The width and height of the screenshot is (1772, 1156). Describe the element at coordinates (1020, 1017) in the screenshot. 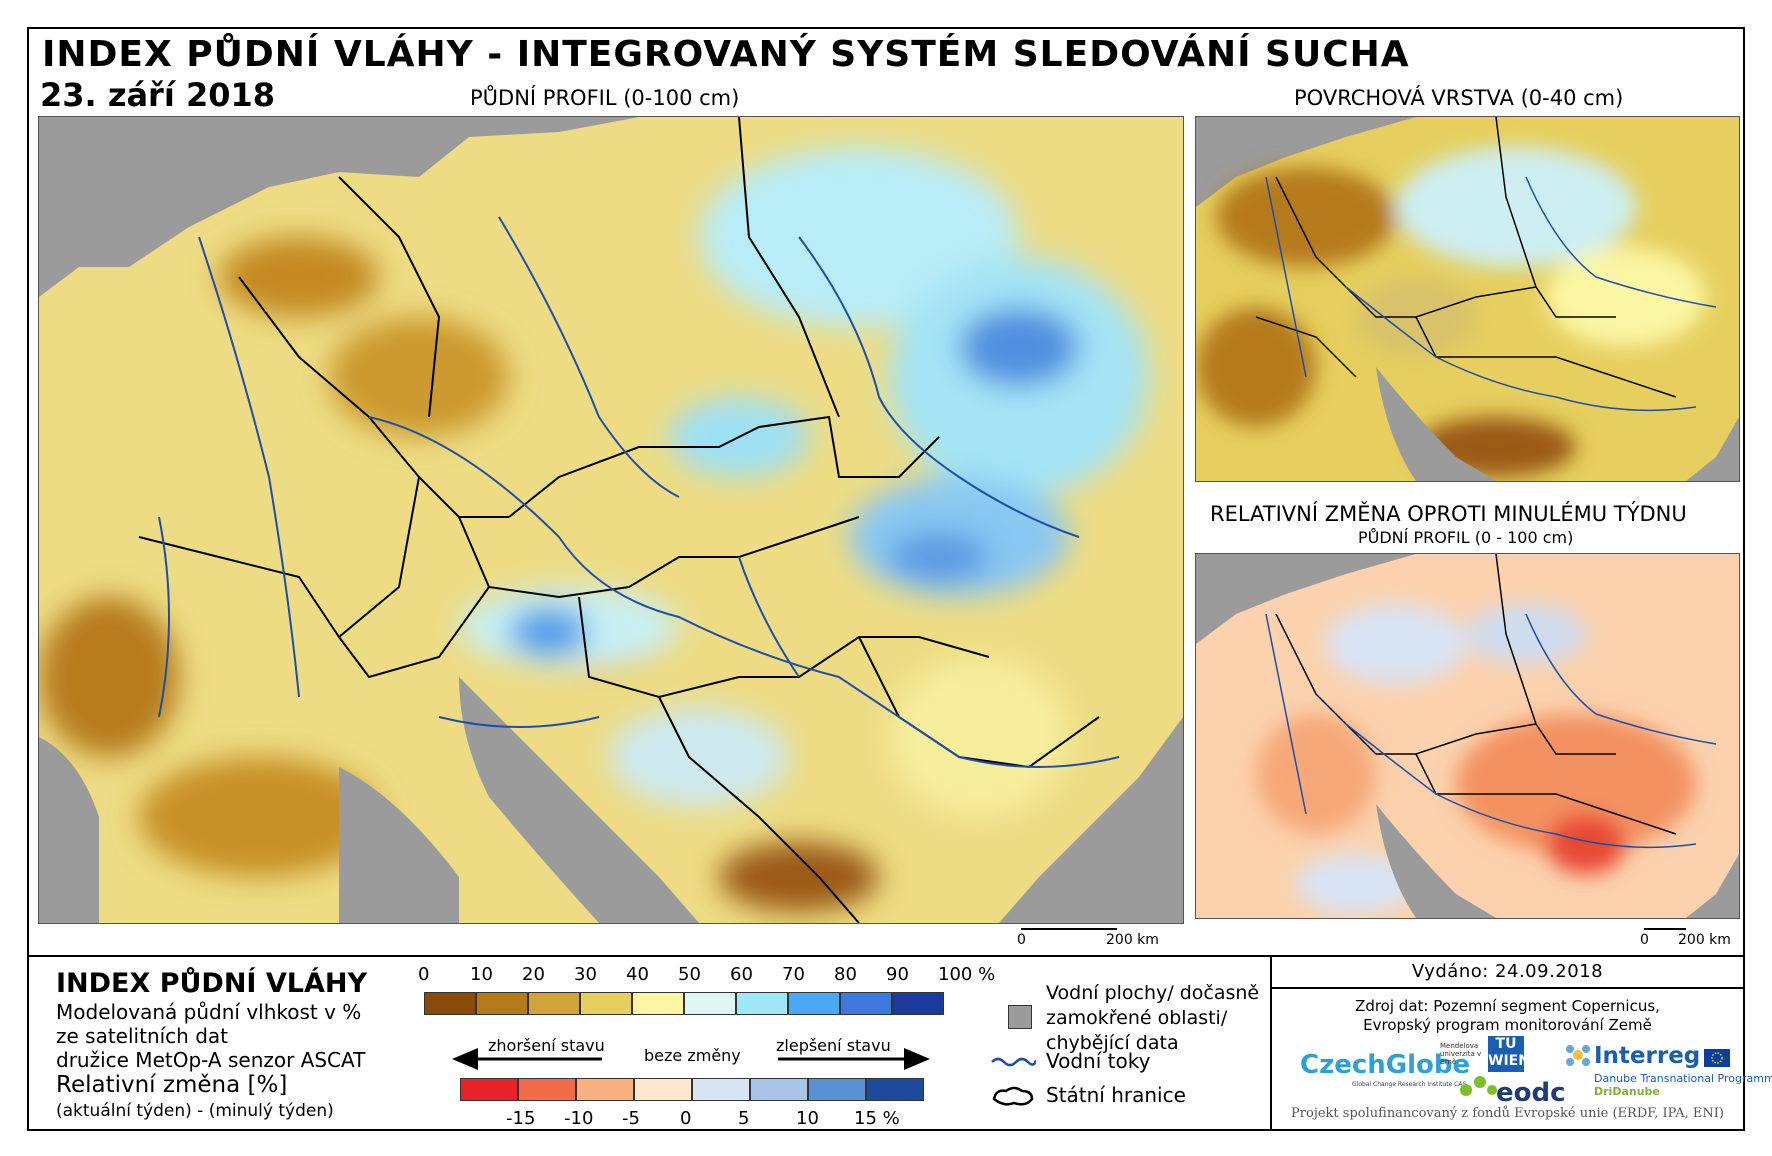

I see `water-swatch` at that location.